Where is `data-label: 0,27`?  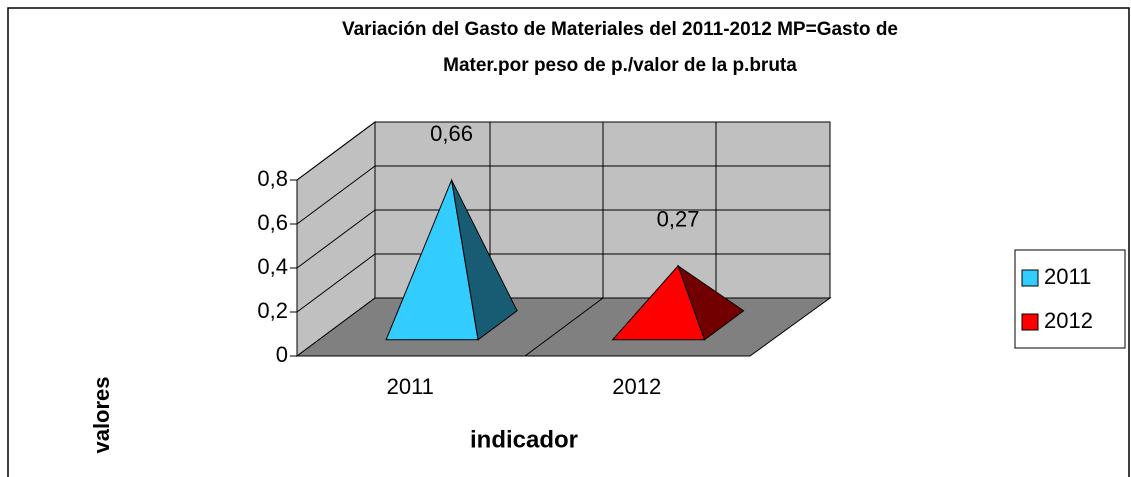
data-label: 0,27 is located at coordinates (678, 219).